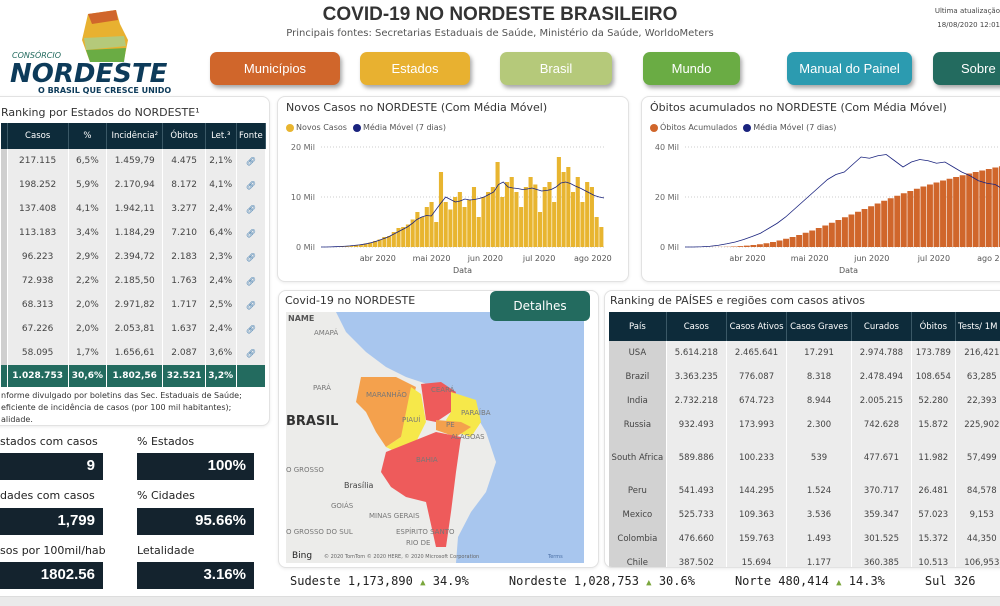 Image resolution: width=1000 pixels, height=606 pixels. What do you see at coordinates (933, 258) in the screenshot?
I see `x-tick-label: jul 2020` at bounding box center [933, 258].